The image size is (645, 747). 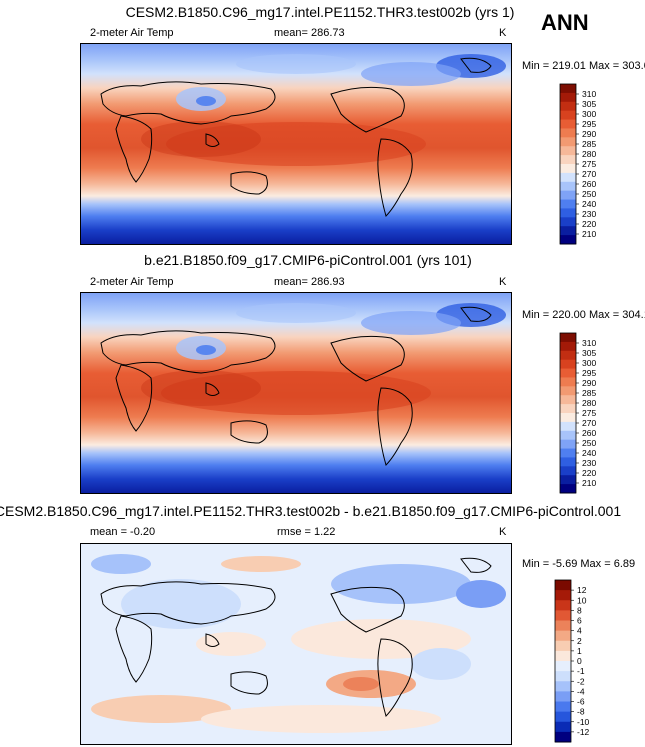 I want to click on panel-1-colorbar-tick-label: 250, so click(x=589, y=194).